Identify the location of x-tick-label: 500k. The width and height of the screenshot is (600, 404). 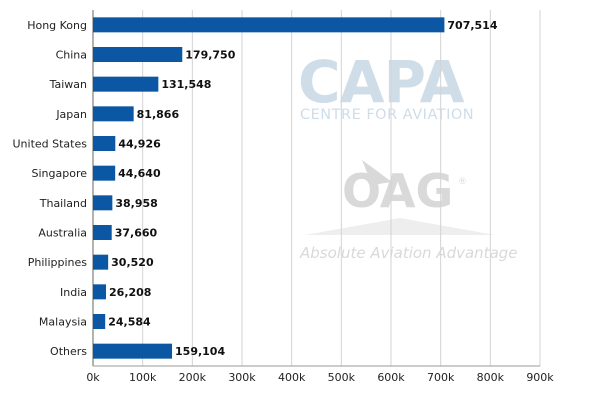
(342, 377).